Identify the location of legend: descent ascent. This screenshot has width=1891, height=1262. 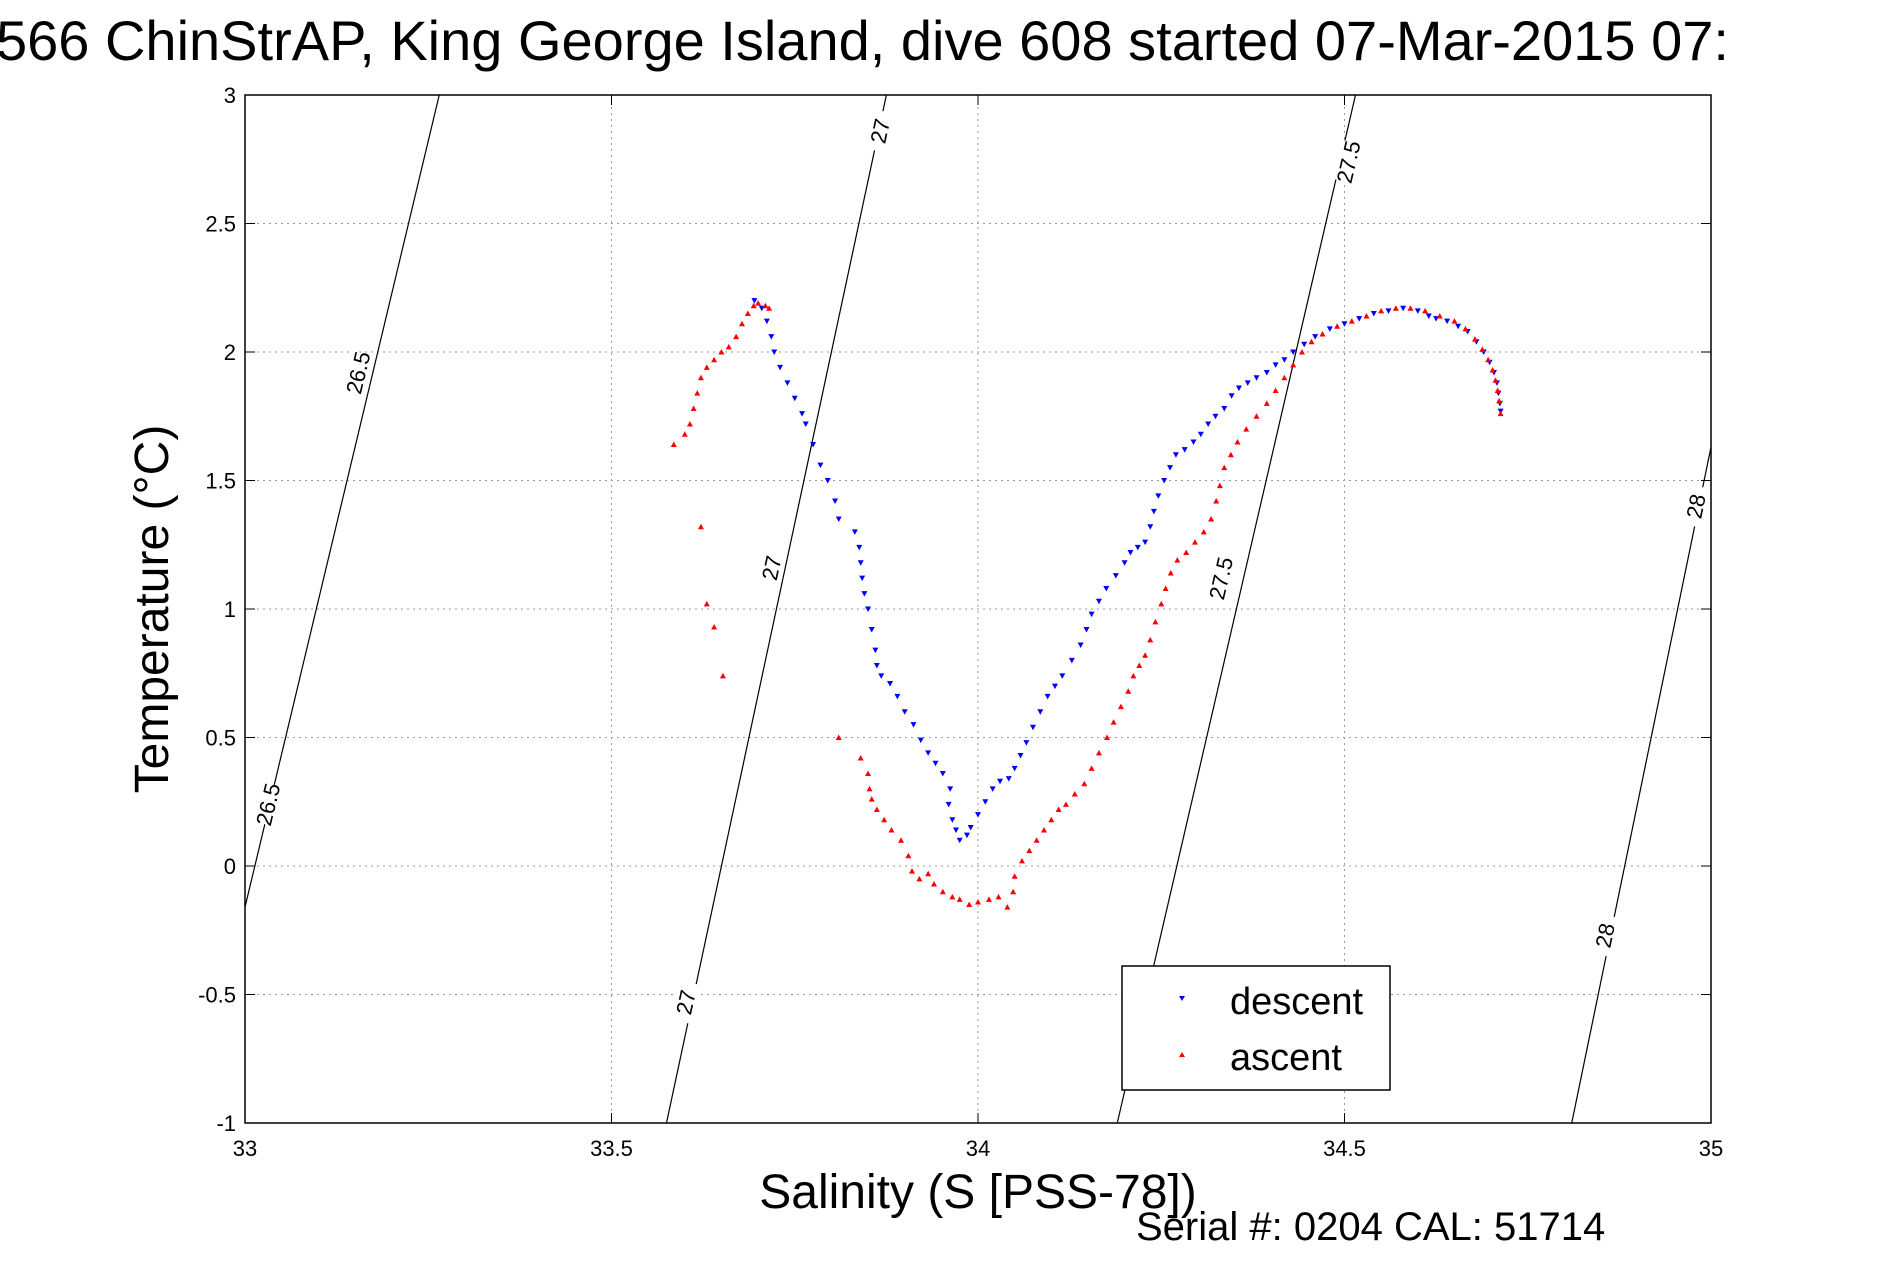
(1256, 1028).